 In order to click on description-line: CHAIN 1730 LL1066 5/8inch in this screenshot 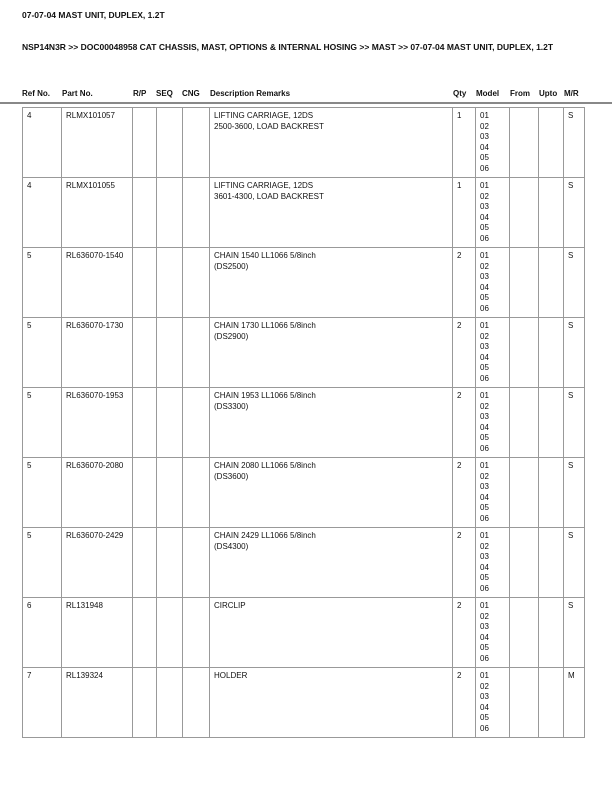, I will do `click(265, 325)`.